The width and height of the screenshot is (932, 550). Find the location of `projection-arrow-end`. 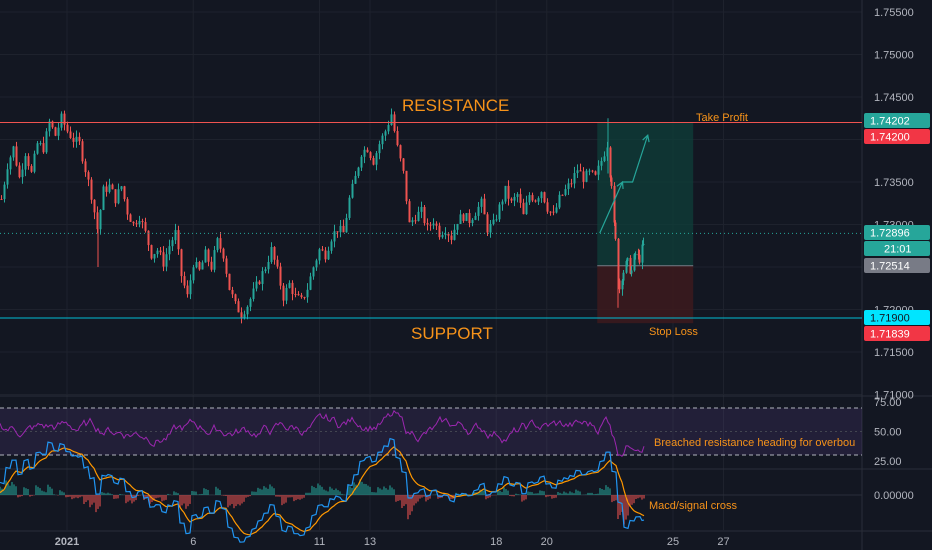

projection-arrow-end is located at coordinates (646, 138).